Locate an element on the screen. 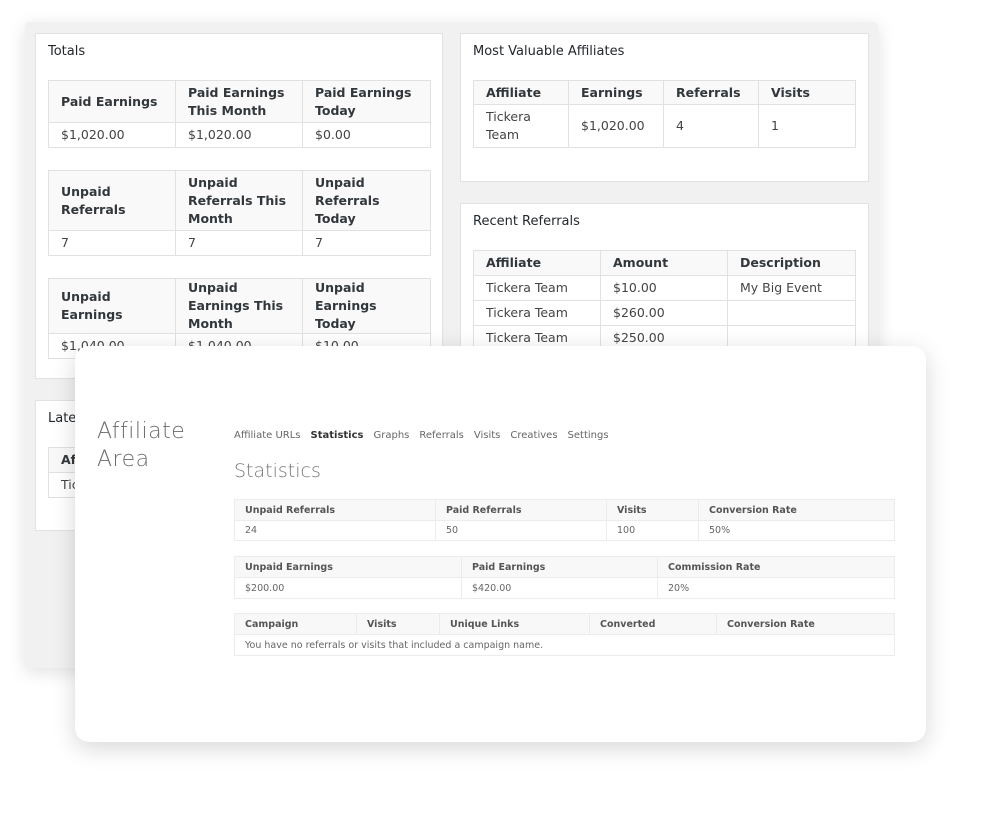 This screenshot has width=1000, height=823. most-valuable-title: Most Valuable Affiliates is located at coordinates (549, 51).